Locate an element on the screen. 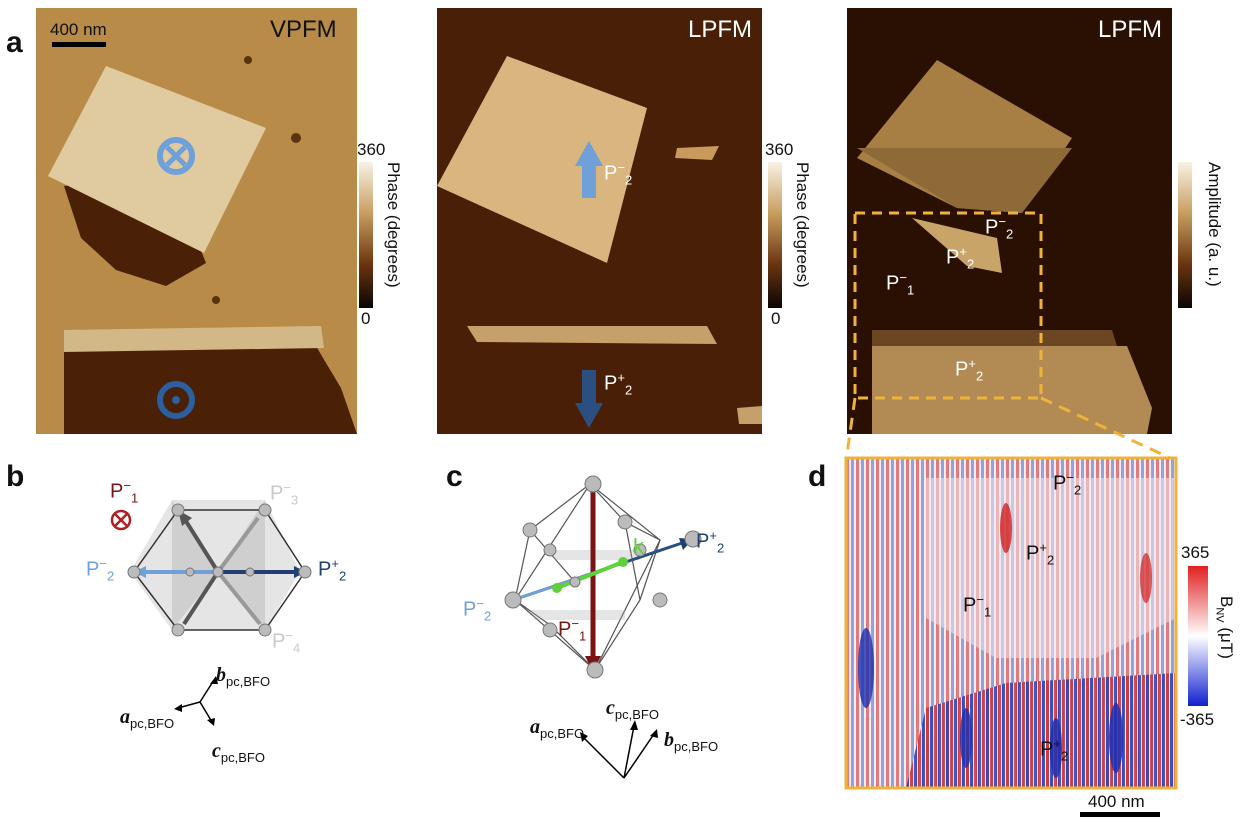 The image size is (1240, 820). bnv-min: -365 is located at coordinates (1197, 719).